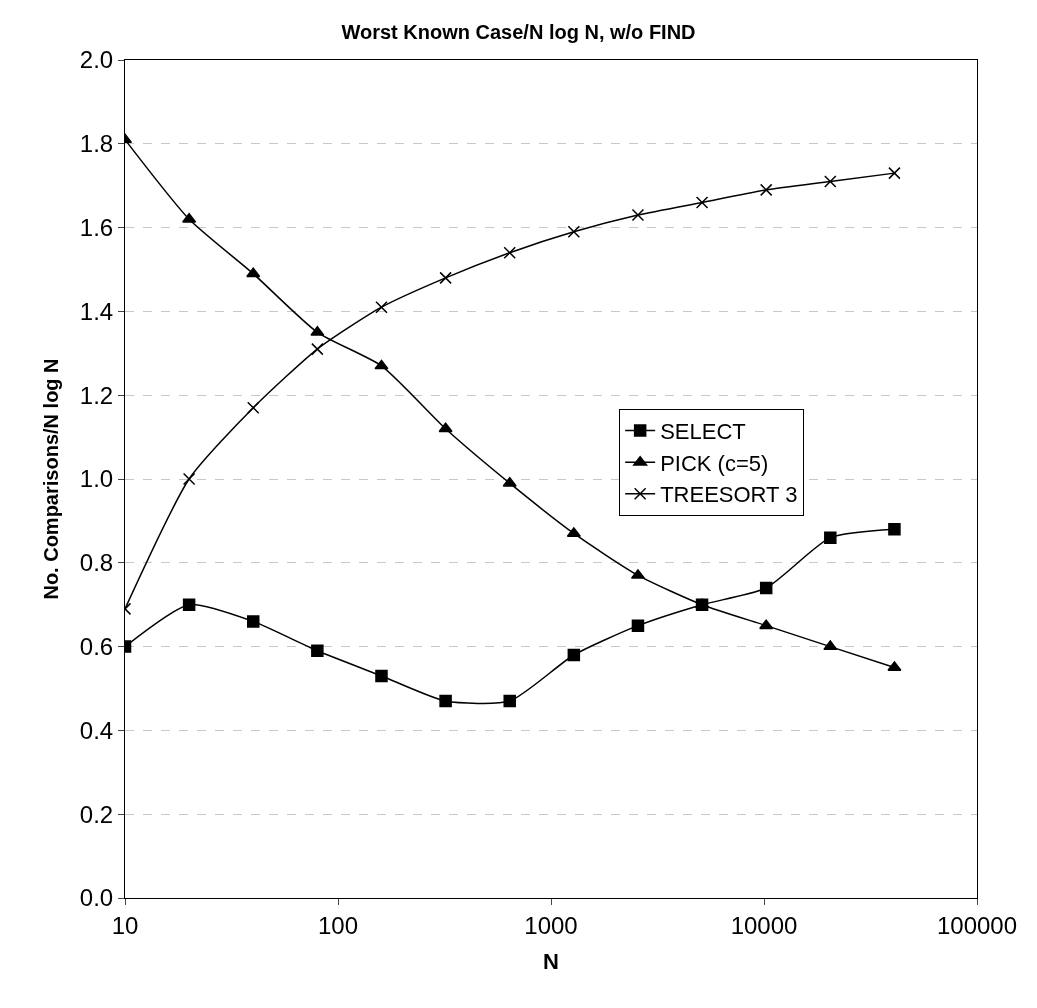 This screenshot has width=1037, height=1008. I want to click on y-axis-title: No. Comparisons/N log N, so click(51, 479).